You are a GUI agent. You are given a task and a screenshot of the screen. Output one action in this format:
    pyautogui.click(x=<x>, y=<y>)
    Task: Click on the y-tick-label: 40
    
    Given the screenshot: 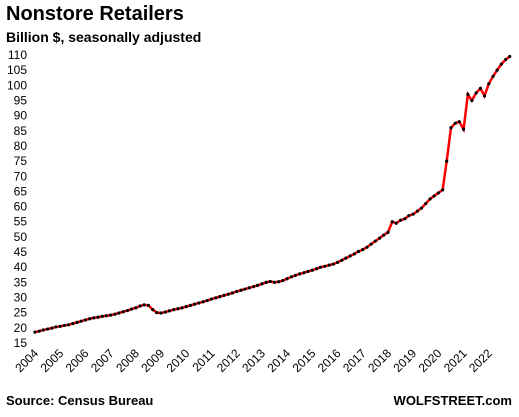 What is the action you would take?
    pyautogui.click(x=21, y=267)
    